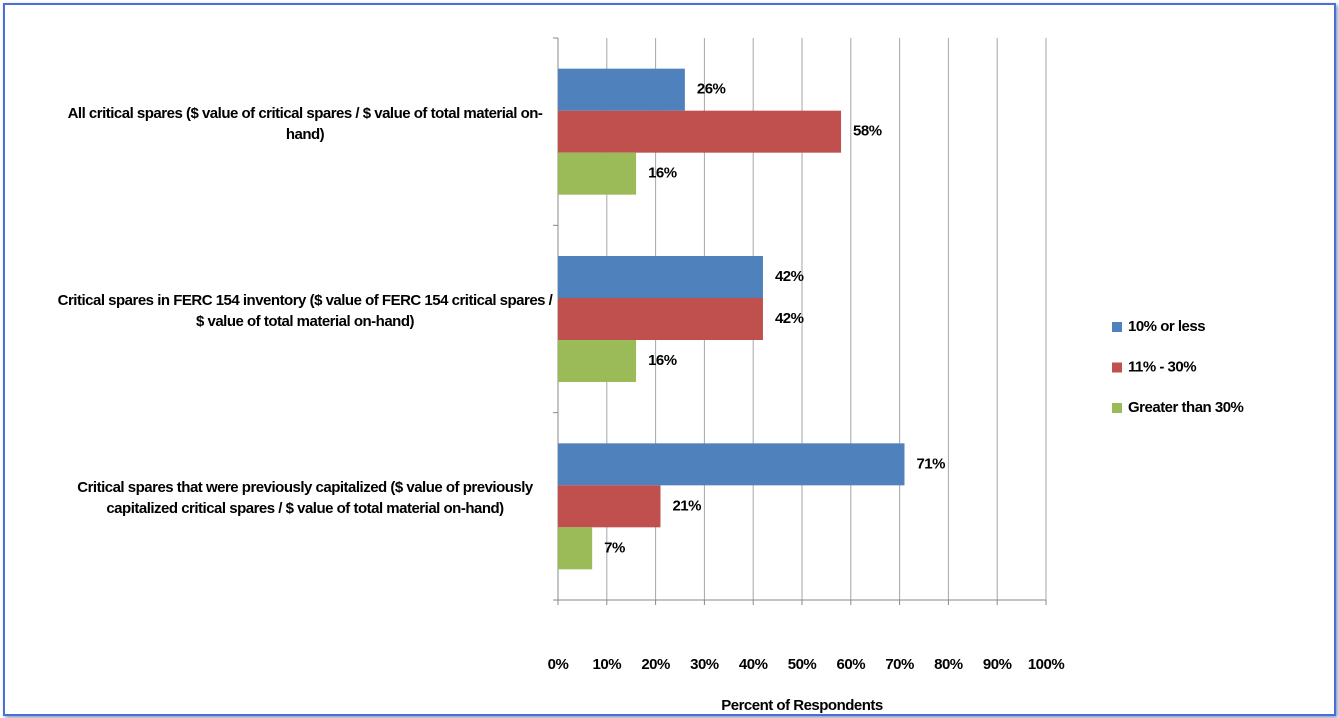 The height and width of the screenshot is (718, 1339). I want to click on x-tick-label: 50%, so click(802, 664).